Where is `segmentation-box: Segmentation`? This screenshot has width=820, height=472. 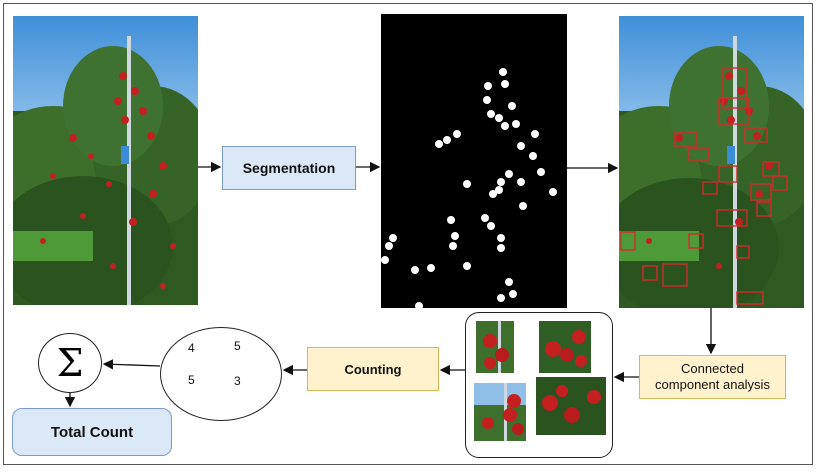
segmentation-box: Segmentation is located at coordinates (289, 168).